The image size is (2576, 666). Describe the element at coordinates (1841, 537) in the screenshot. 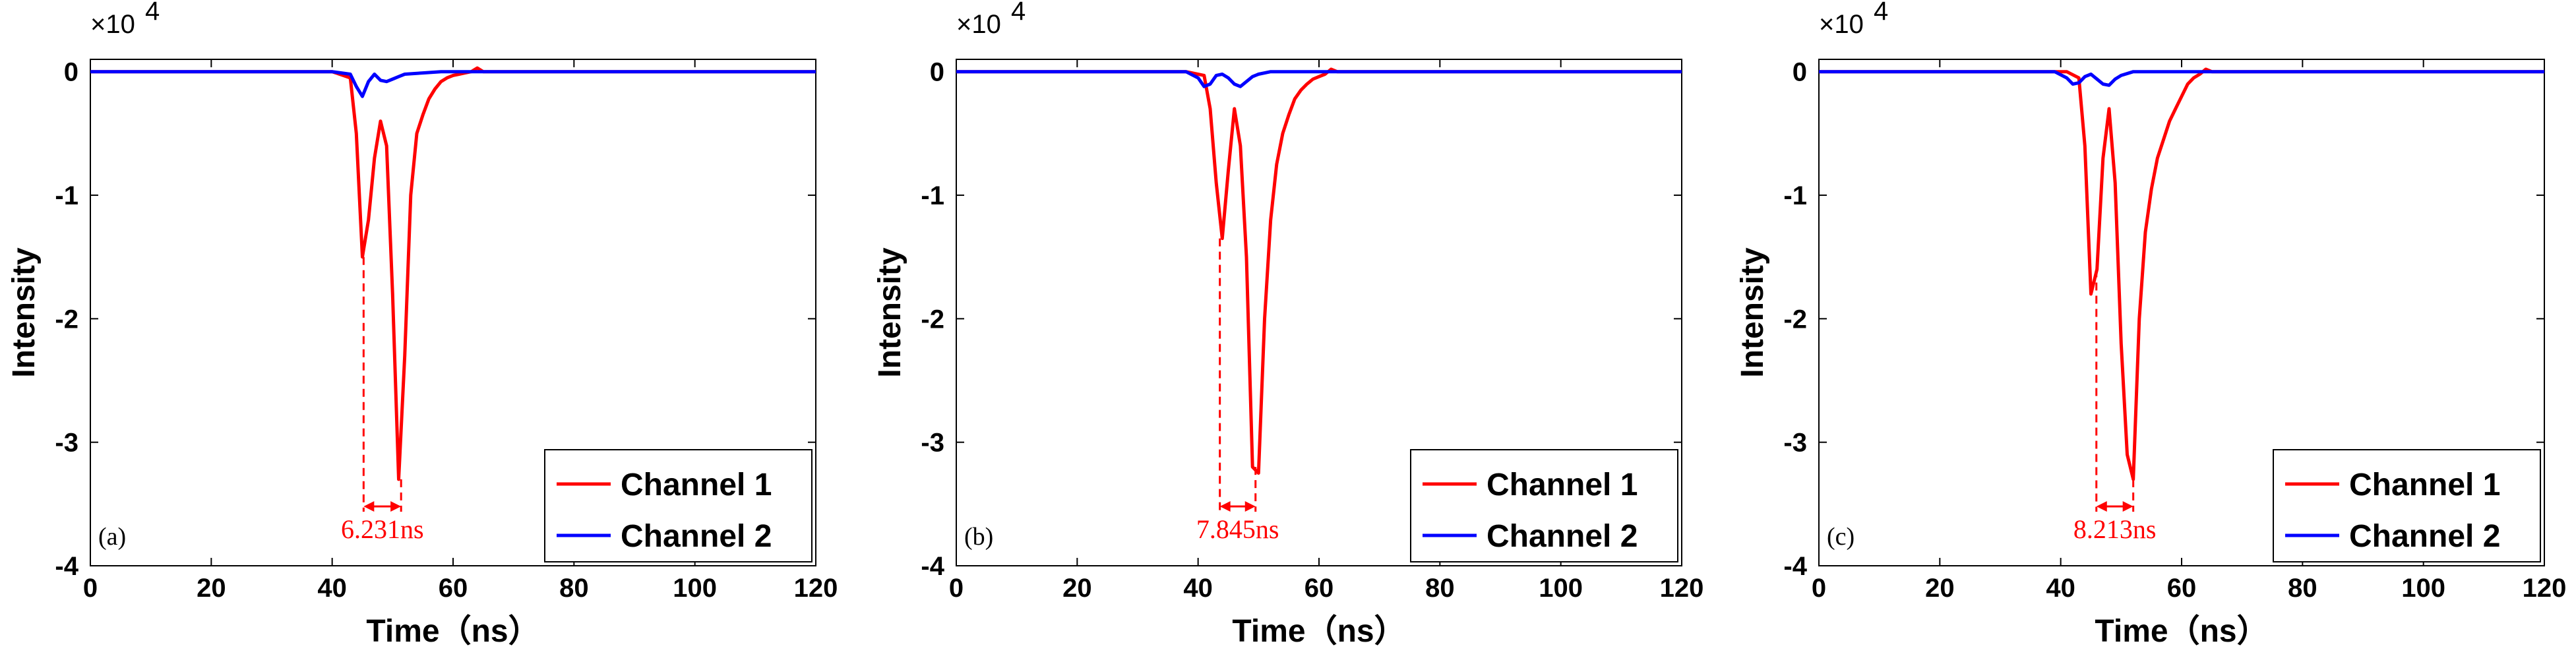

I see `panel-label: (c)` at that location.